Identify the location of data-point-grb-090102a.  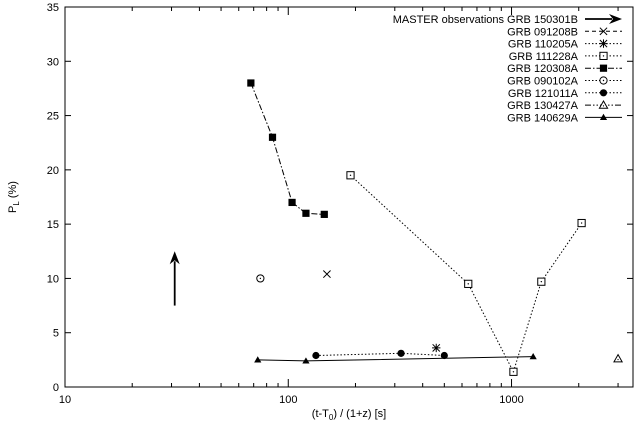
(260, 278).